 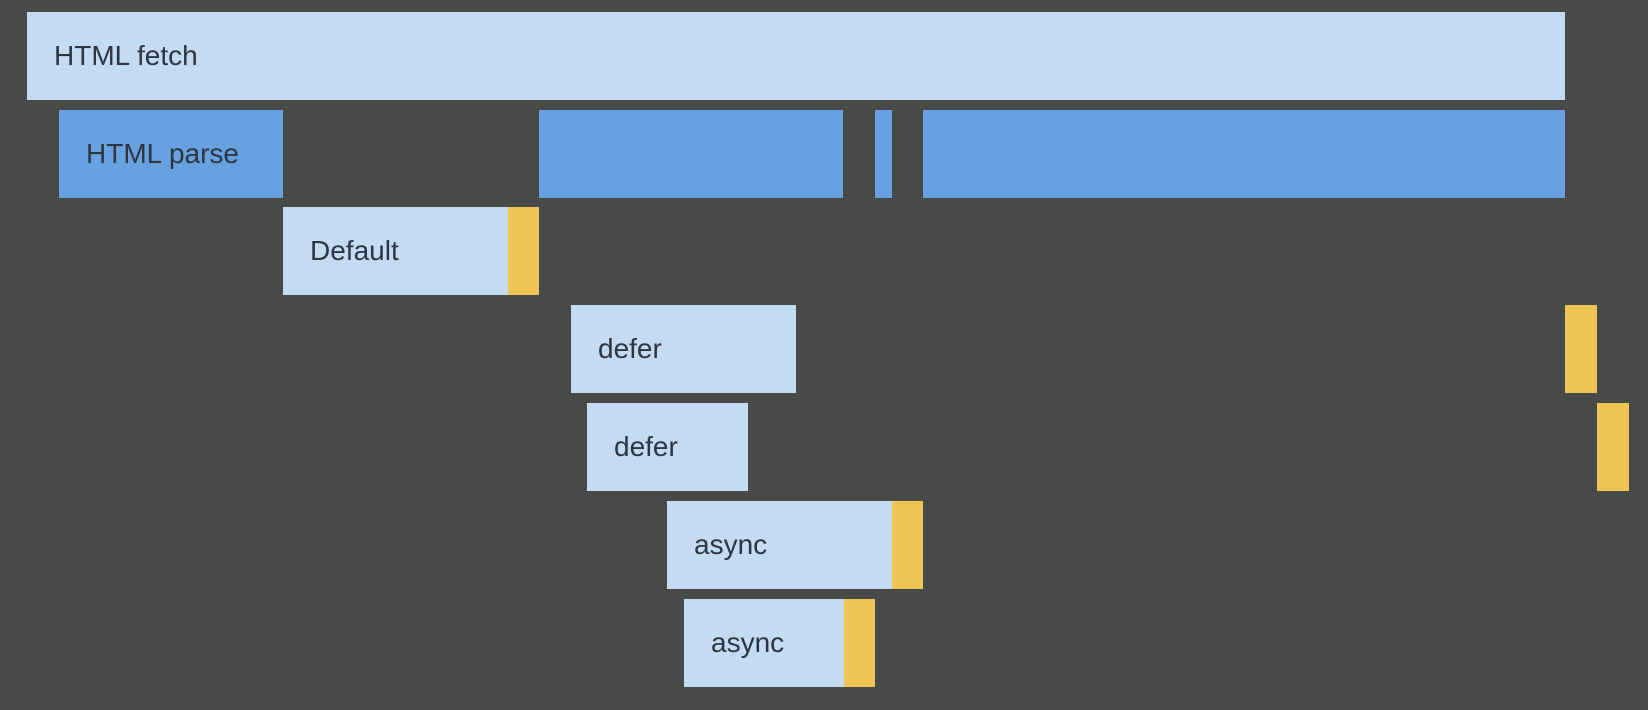 What do you see at coordinates (748, 642) in the screenshot?
I see `async-script-2-label: async` at bounding box center [748, 642].